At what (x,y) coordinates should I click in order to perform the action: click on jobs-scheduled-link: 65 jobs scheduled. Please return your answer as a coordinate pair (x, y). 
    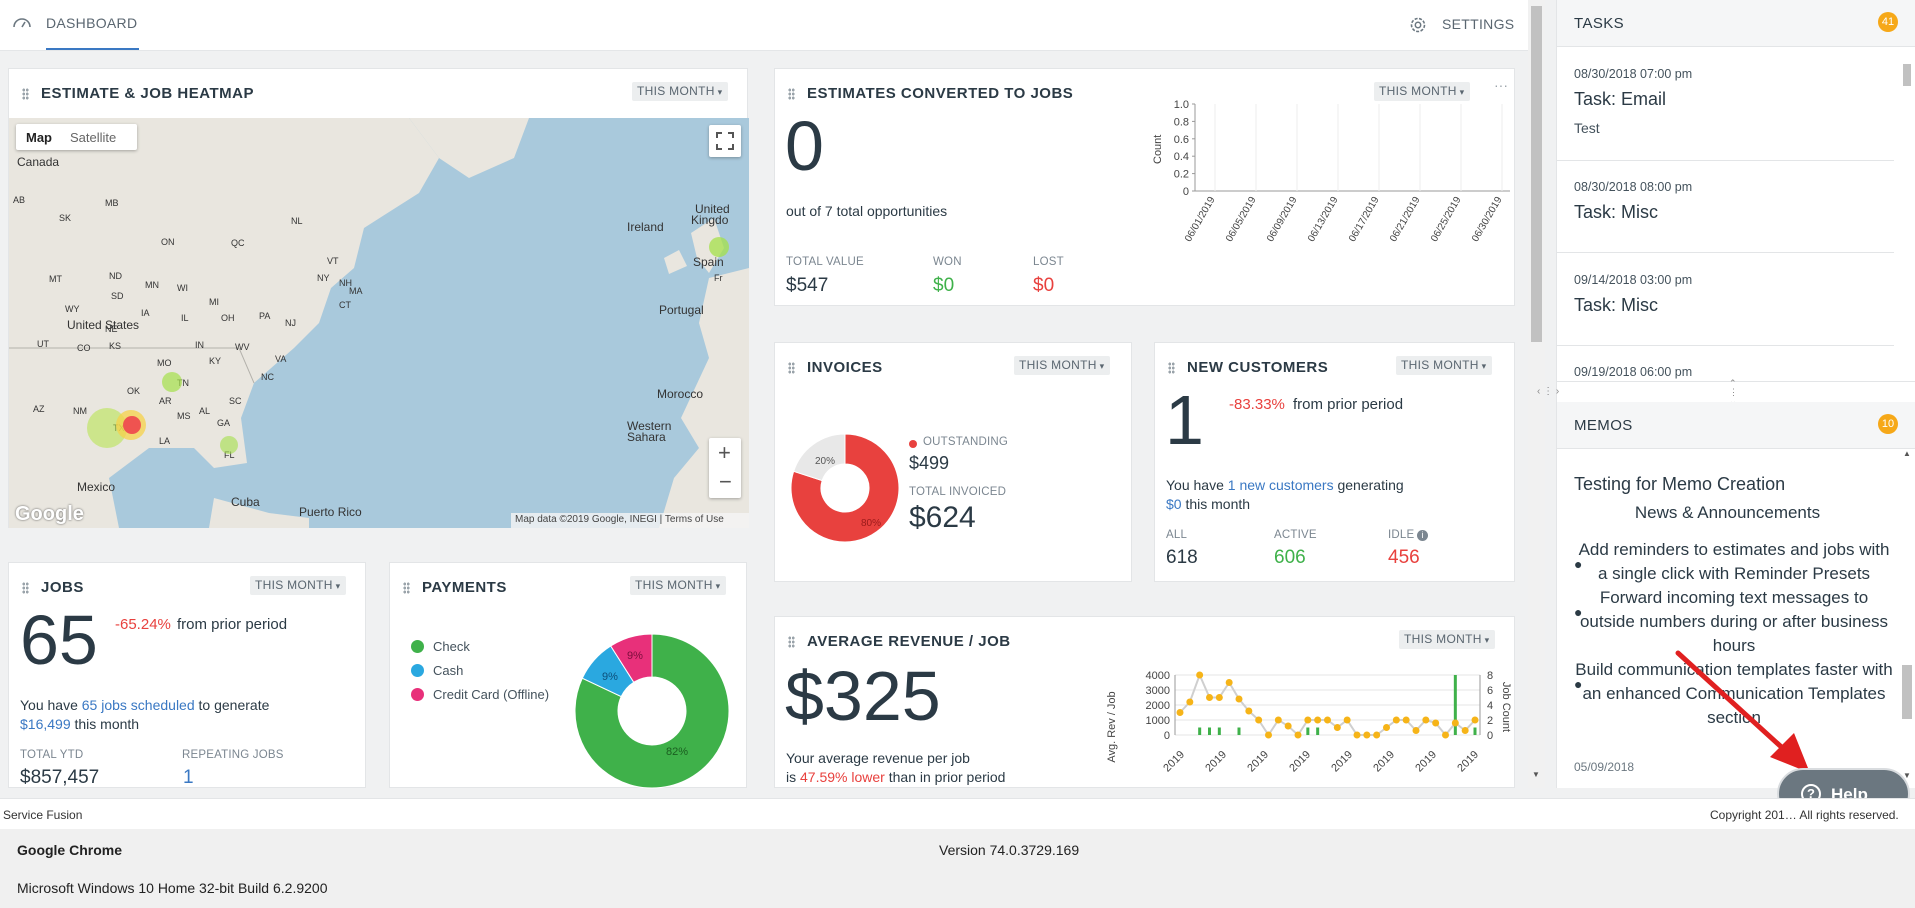
    Looking at the image, I should click on (138, 705).